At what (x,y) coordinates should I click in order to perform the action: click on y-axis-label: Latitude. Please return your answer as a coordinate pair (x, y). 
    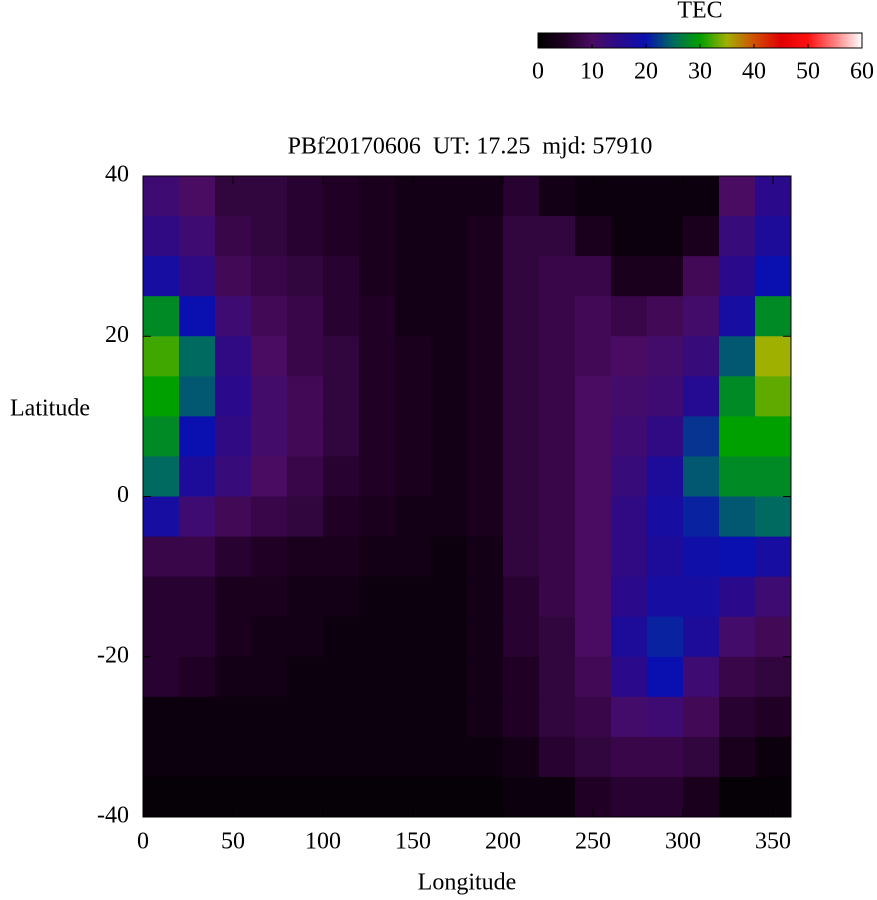
    Looking at the image, I should click on (50, 409).